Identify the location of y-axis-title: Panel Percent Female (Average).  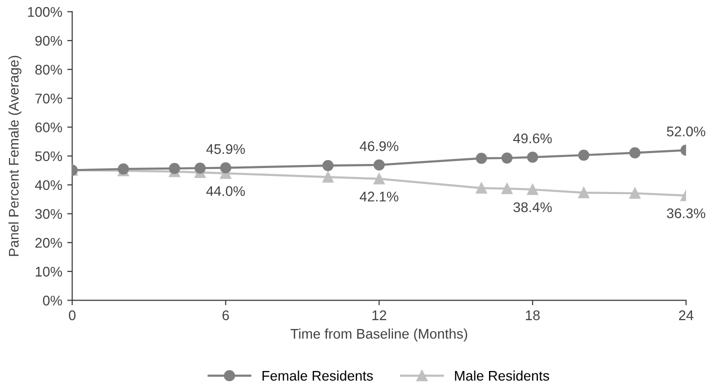
(15, 156).